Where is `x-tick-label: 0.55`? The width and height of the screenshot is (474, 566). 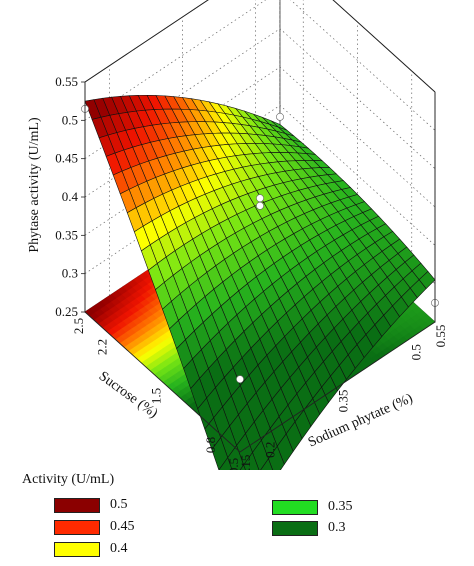
x-tick-label: 0.55 is located at coordinates (440, 336).